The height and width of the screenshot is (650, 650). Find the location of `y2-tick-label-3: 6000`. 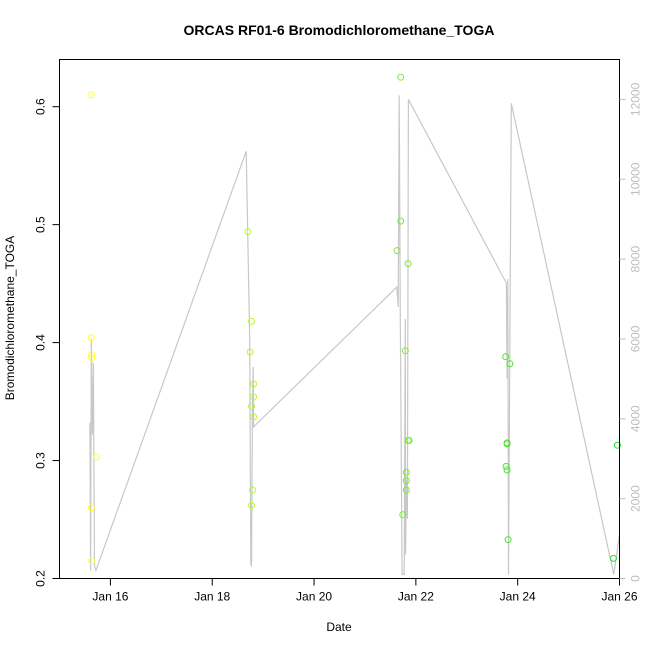

y2-tick-label-3: 6000 is located at coordinates (636, 338).